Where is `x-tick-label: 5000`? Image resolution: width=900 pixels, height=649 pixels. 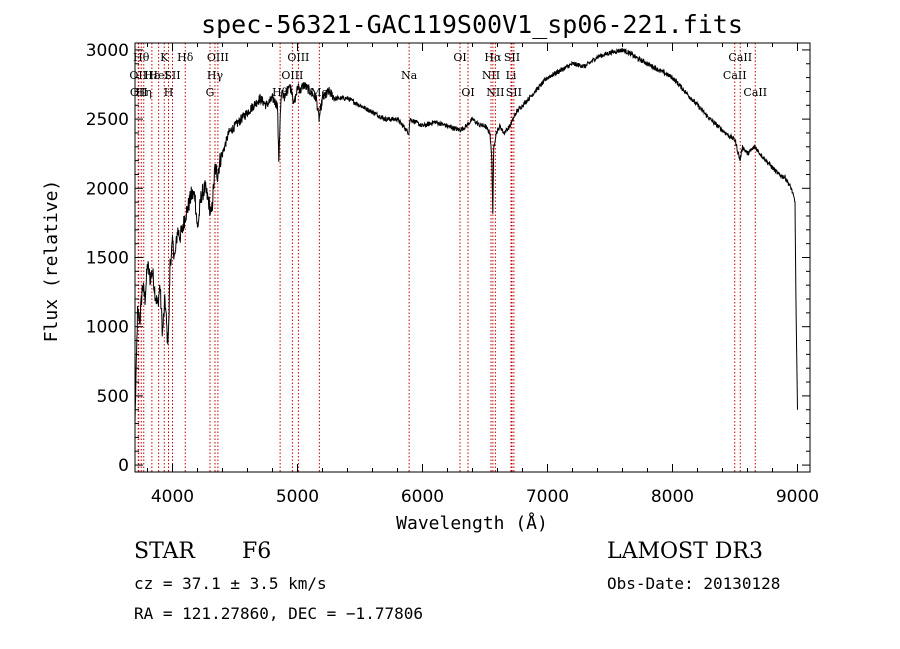 x-tick-label: 5000 is located at coordinates (297, 497).